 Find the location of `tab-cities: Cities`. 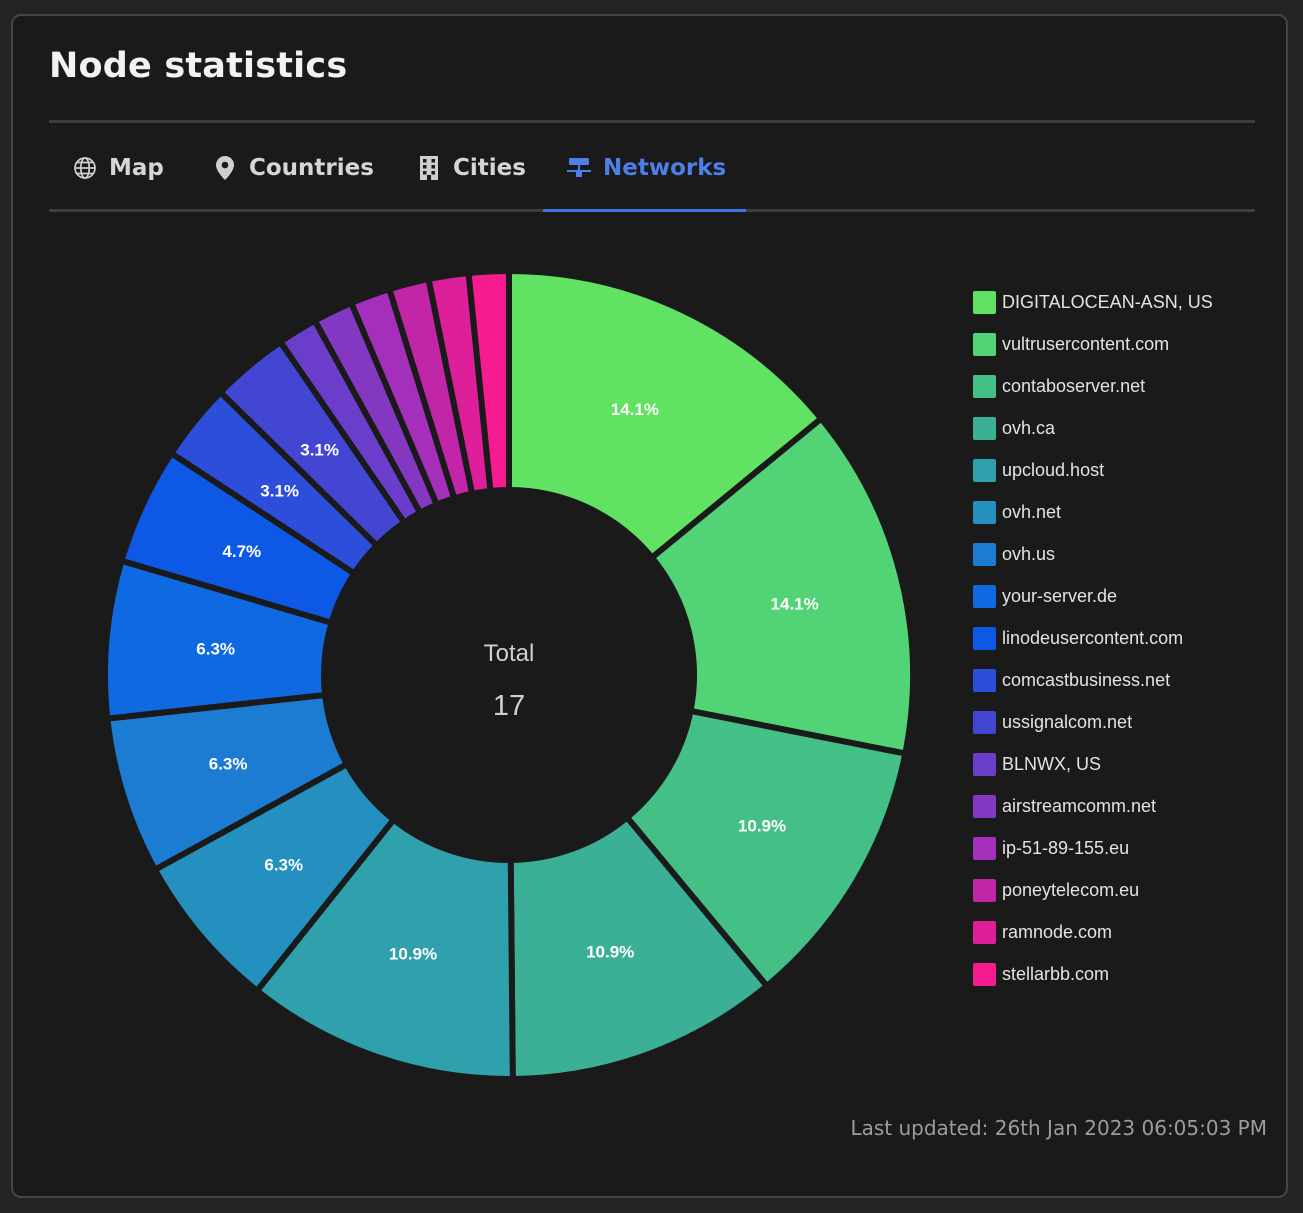

tab-cities: Cities is located at coordinates (470, 168).